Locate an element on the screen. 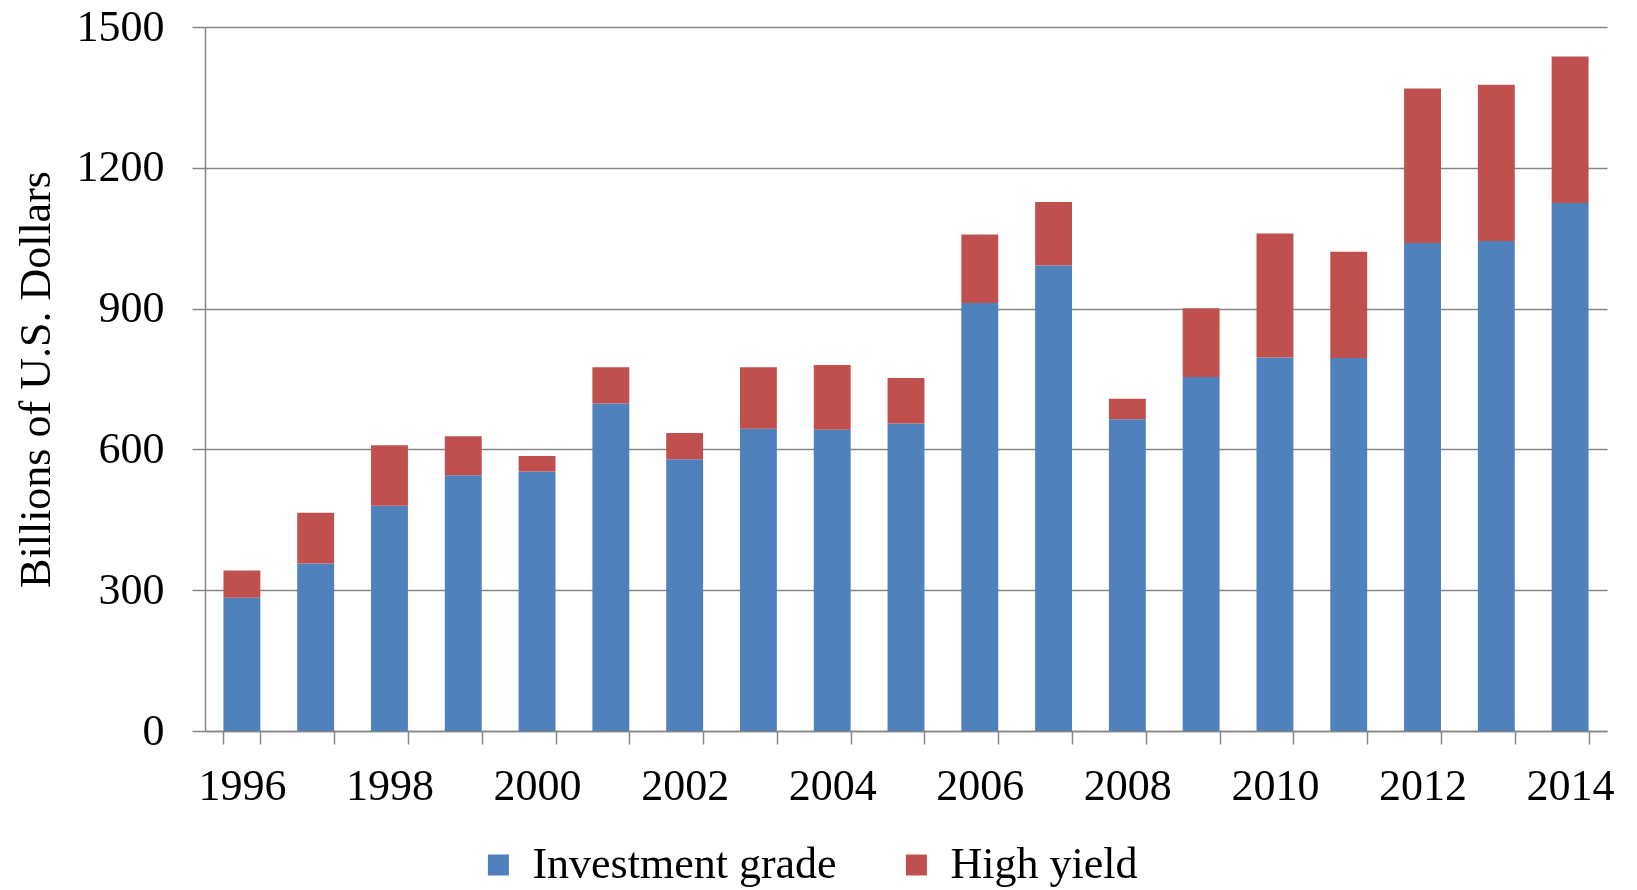  x-tick-label: 1996 is located at coordinates (242, 785).